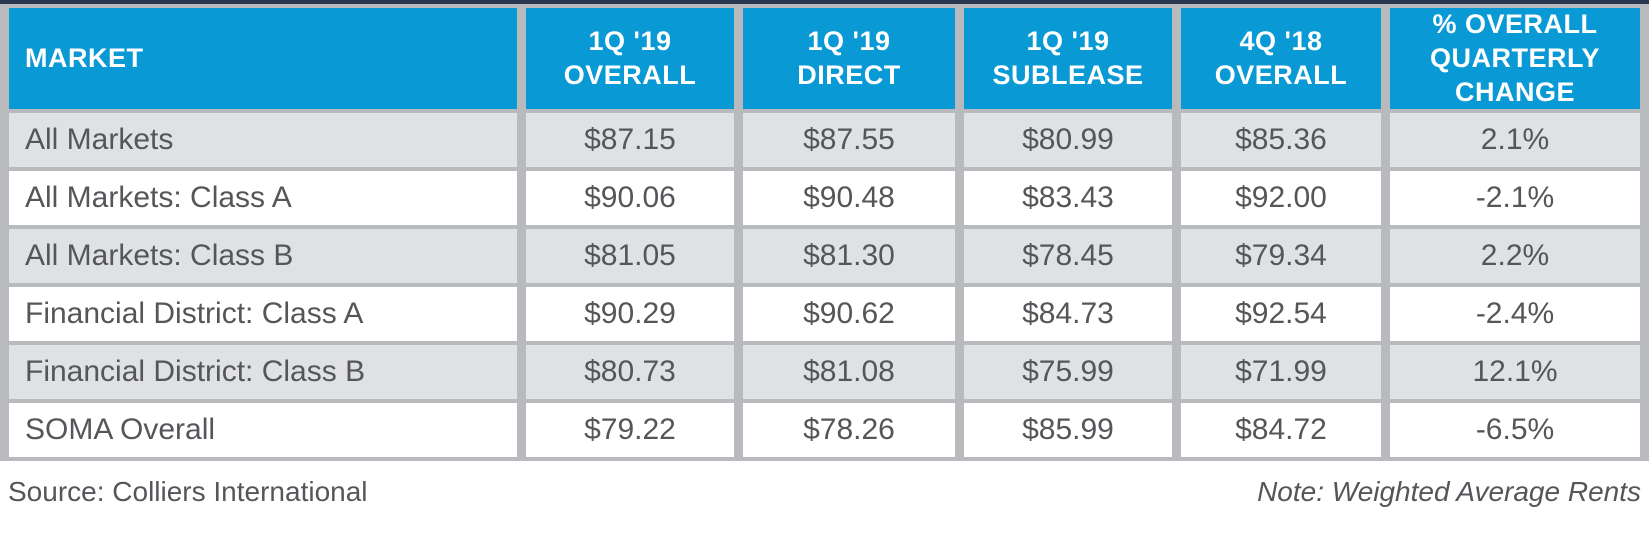 This screenshot has width=1649, height=534. What do you see at coordinates (1068, 314) in the screenshot?
I see `rate-cell: $84.73` at bounding box center [1068, 314].